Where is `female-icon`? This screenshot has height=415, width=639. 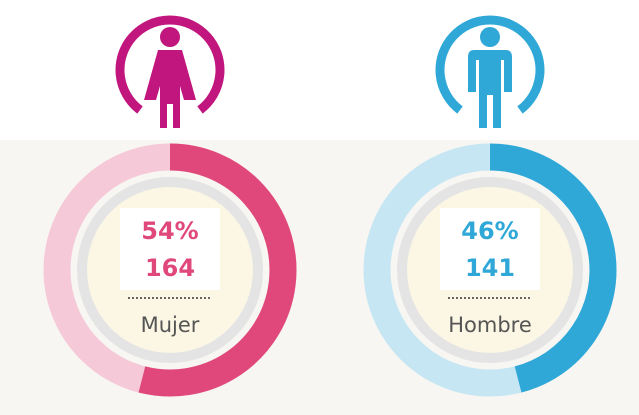 female-icon is located at coordinates (170, 71).